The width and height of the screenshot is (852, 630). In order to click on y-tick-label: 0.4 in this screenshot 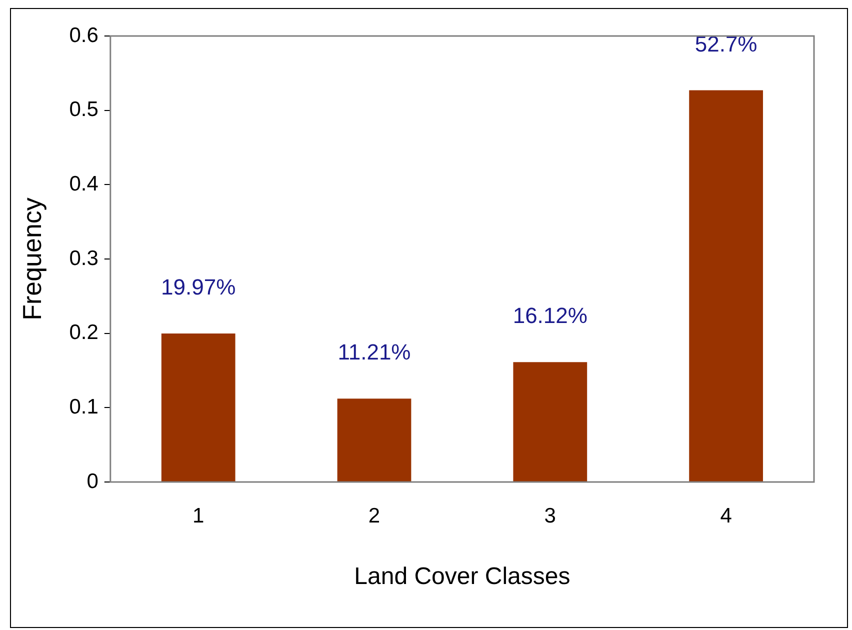, I will do `click(84, 184)`.